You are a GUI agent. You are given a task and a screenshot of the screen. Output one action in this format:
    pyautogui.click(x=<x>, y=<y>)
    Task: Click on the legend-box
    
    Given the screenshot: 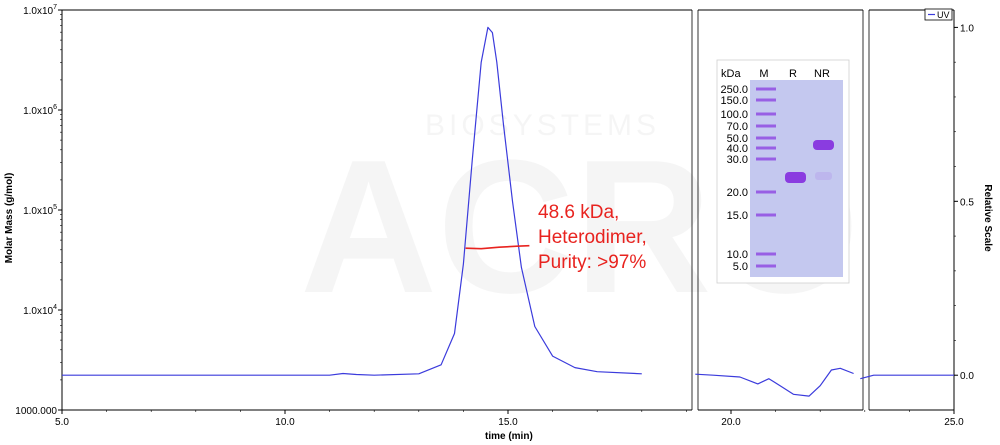 What is the action you would take?
    pyautogui.click(x=938, y=14)
    